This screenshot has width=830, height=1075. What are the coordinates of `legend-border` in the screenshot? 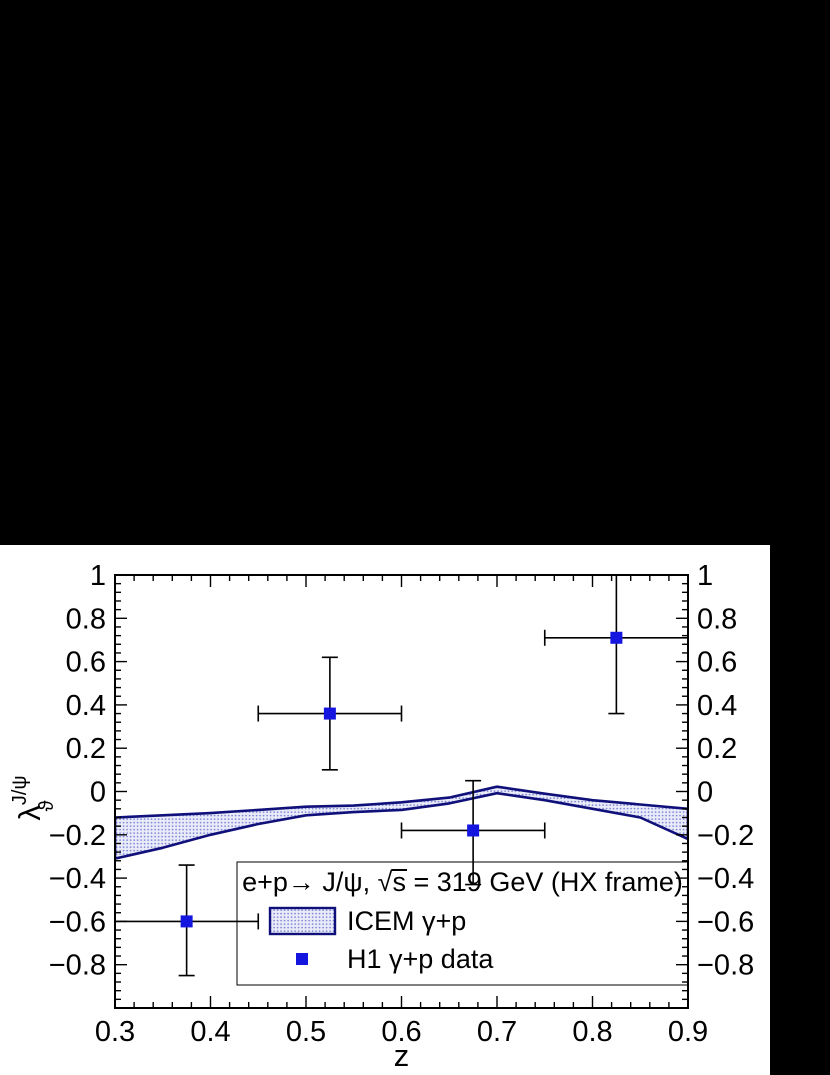 It's located at (462, 923).